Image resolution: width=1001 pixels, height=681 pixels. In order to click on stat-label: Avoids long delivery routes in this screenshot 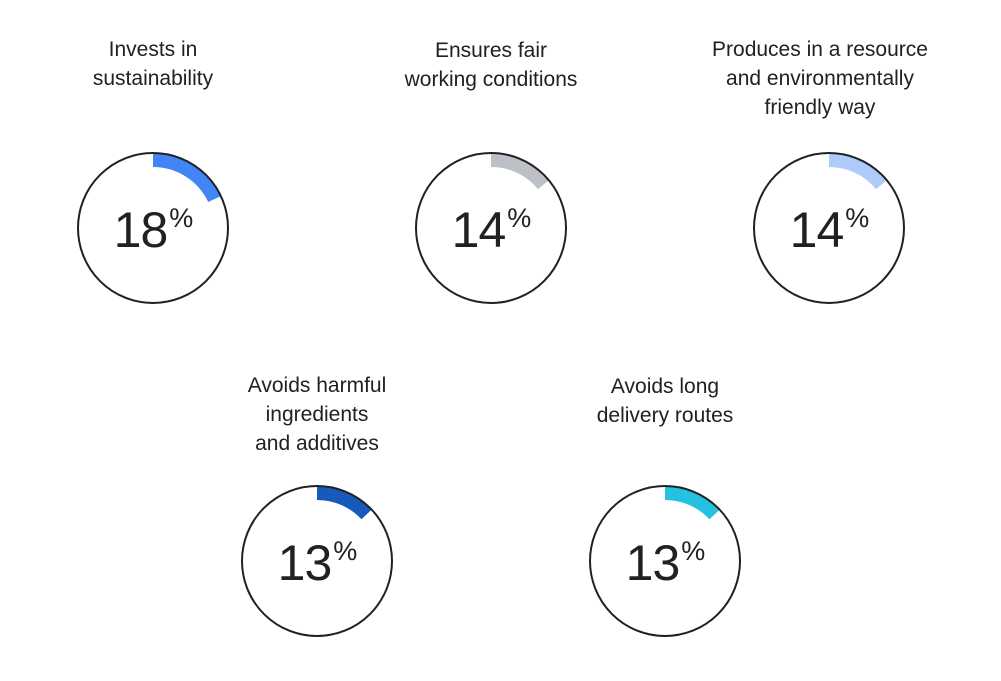, I will do `click(665, 401)`.